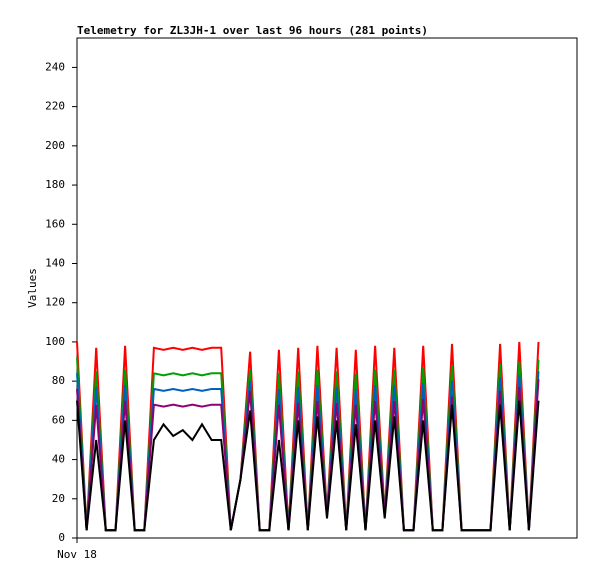  What do you see at coordinates (58, 498) in the screenshot?
I see `y-tick-label: 20` at bounding box center [58, 498].